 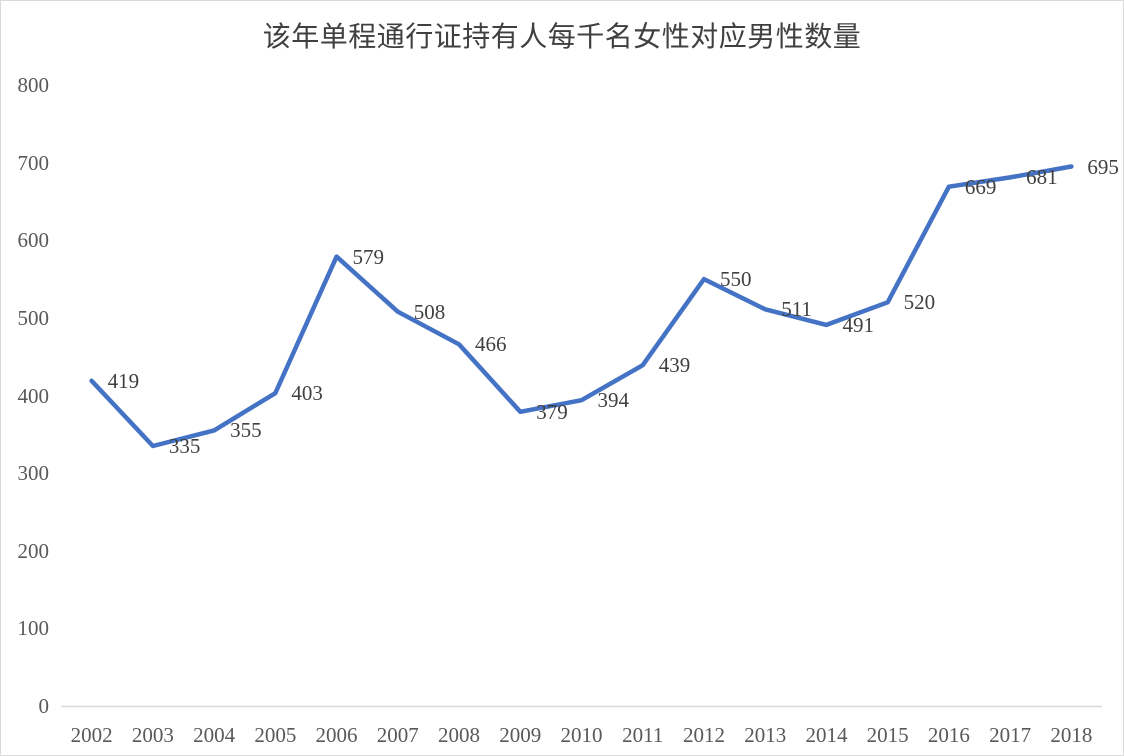 What do you see at coordinates (33, 628) in the screenshot?
I see `y-tick-label: 100` at bounding box center [33, 628].